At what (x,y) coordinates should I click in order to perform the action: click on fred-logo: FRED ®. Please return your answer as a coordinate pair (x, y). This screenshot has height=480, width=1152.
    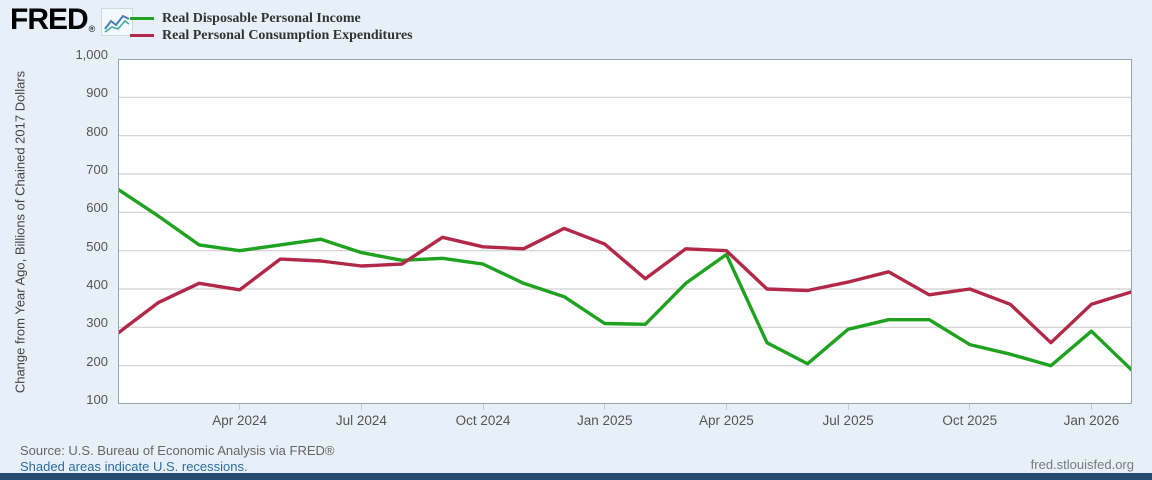
    Looking at the image, I should click on (72, 19).